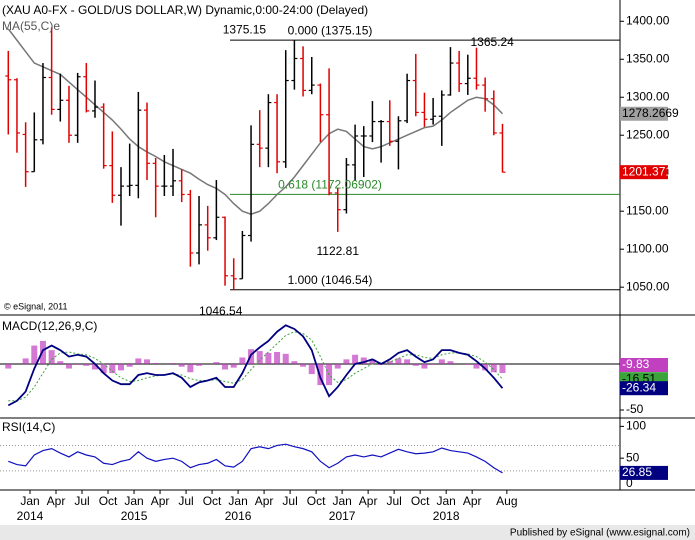  I want to click on macd-line, so click(255, 365).